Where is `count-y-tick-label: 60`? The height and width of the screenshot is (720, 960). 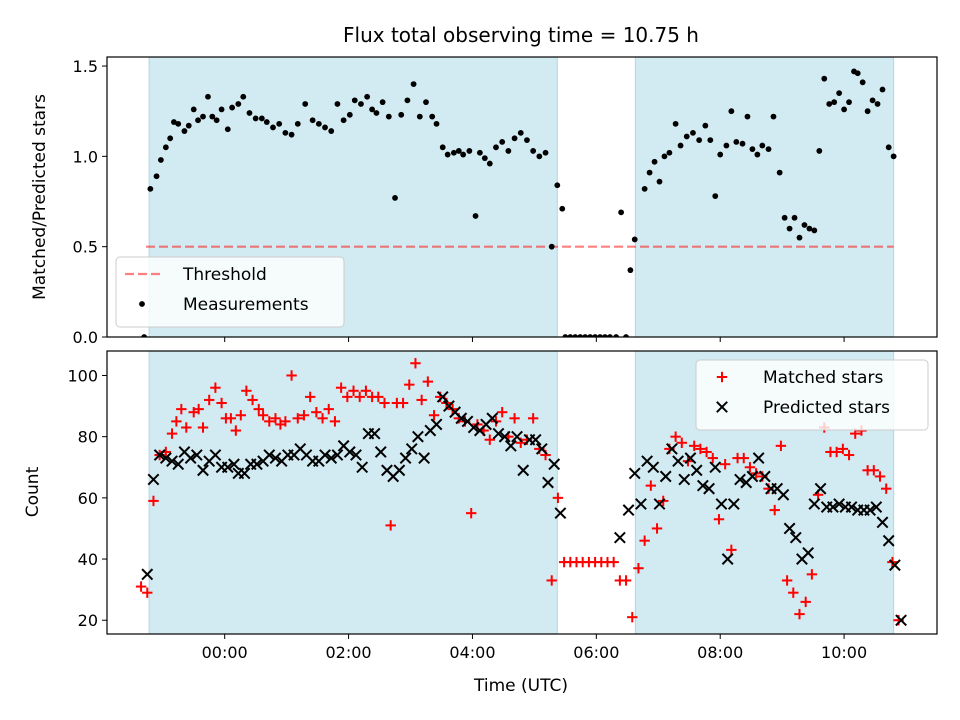 count-y-tick-label: 60 is located at coordinates (88, 498).